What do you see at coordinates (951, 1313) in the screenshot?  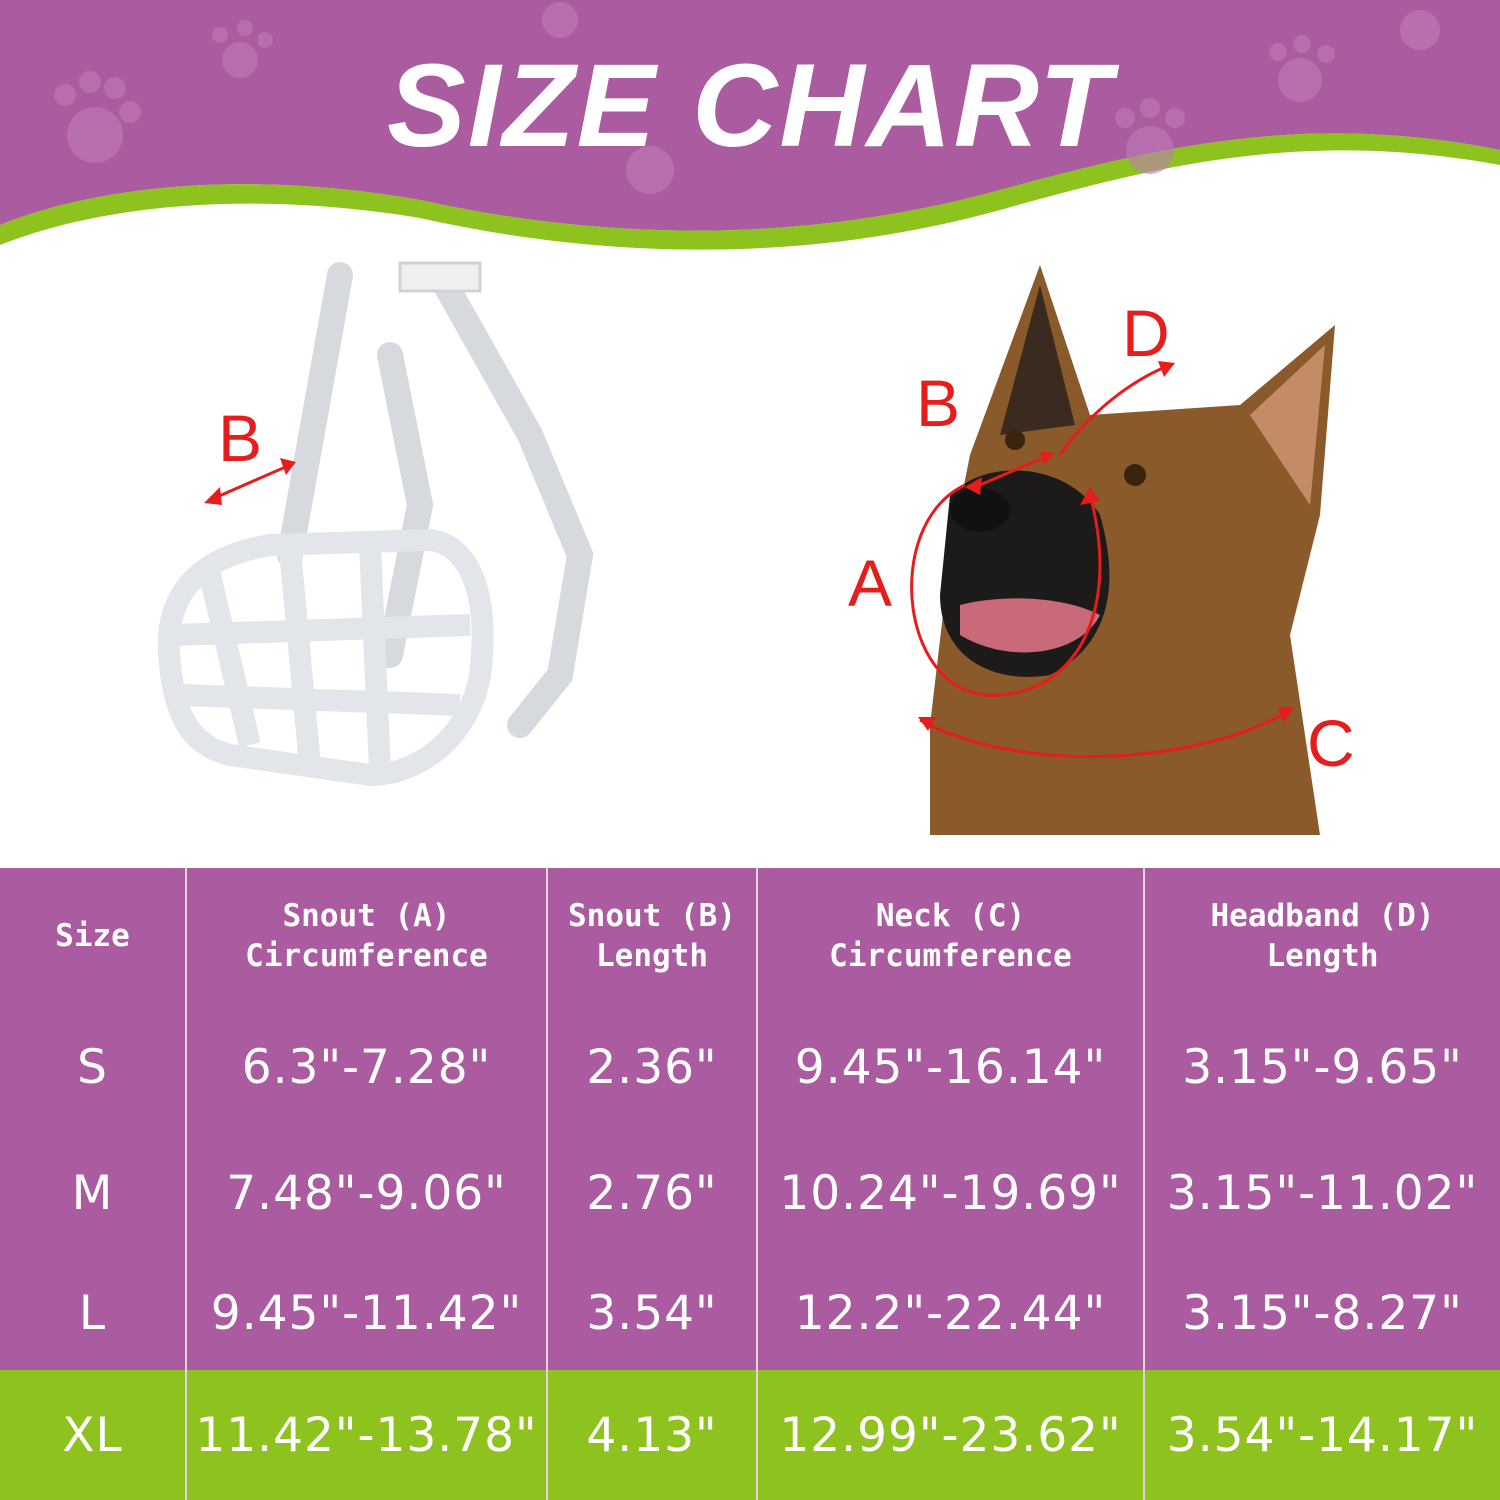 I see `neck-circumference-cell: 12.2"-22.44"` at bounding box center [951, 1313].